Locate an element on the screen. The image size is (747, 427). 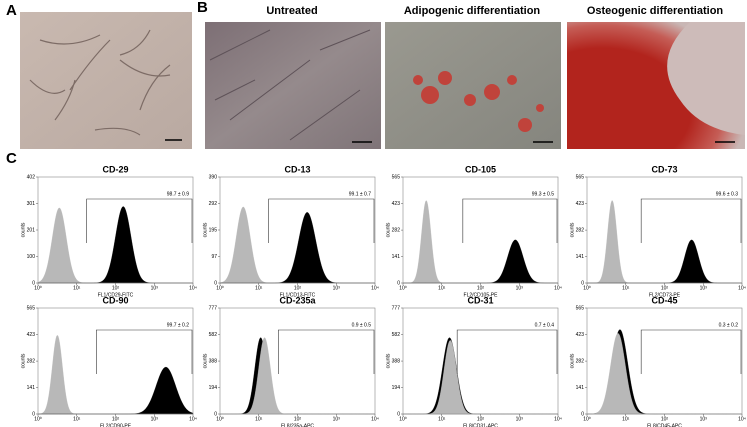
plot-title: CD-13 is located at coordinates (297, 169).